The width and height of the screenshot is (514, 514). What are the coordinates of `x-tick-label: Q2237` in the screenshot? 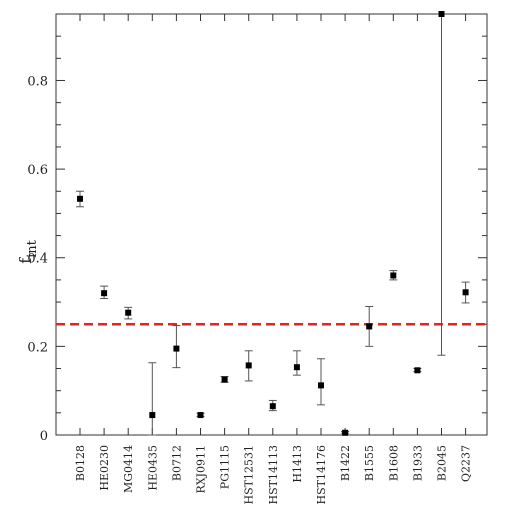 It's located at (466, 463).